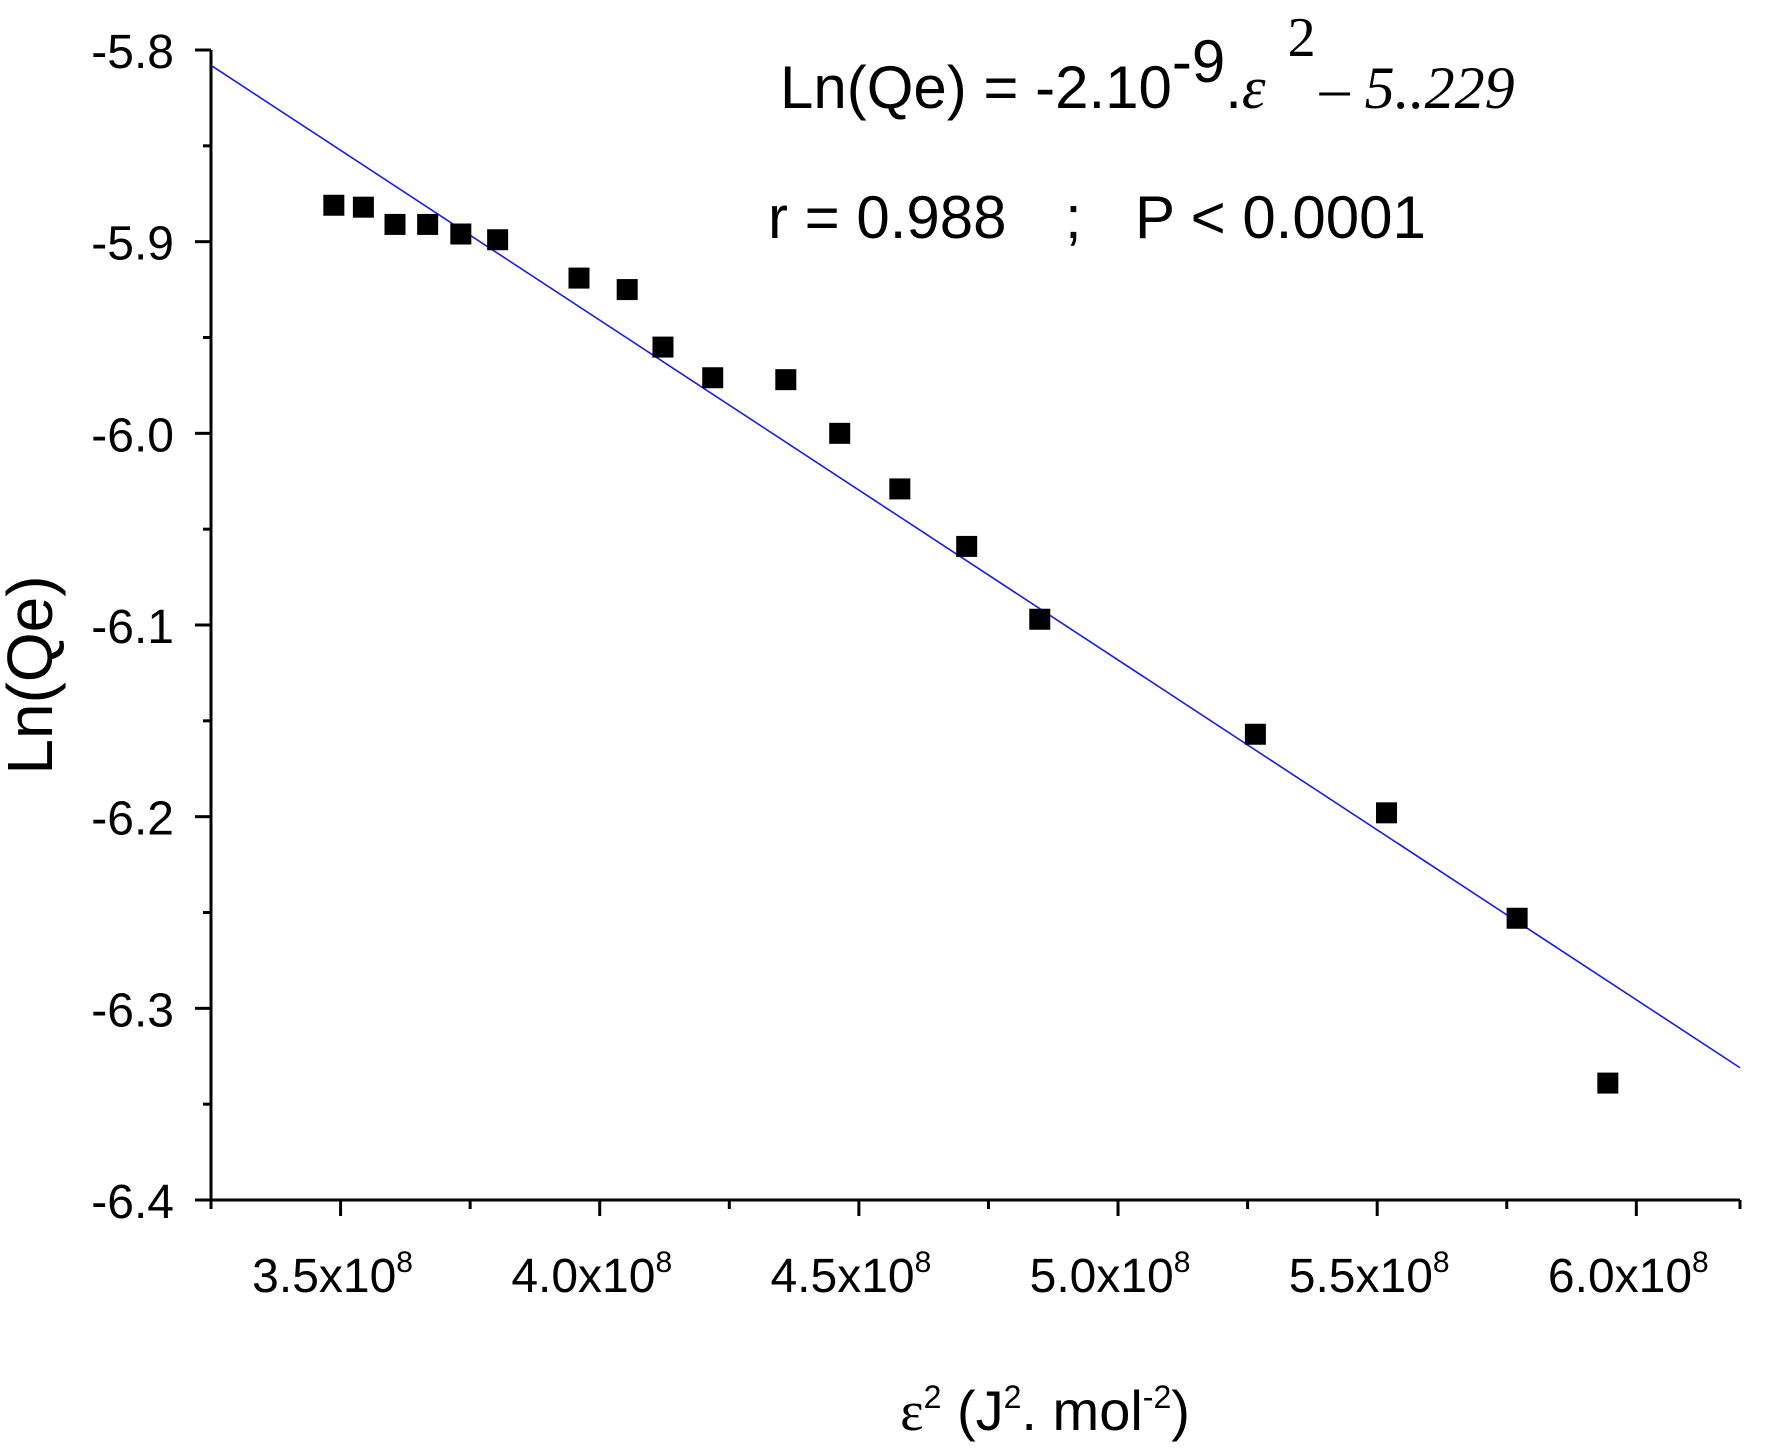 The image size is (1773, 1450). What do you see at coordinates (842, 1276) in the screenshot?
I see `x-tick-label-base: 4.5x10` at bounding box center [842, 1276].